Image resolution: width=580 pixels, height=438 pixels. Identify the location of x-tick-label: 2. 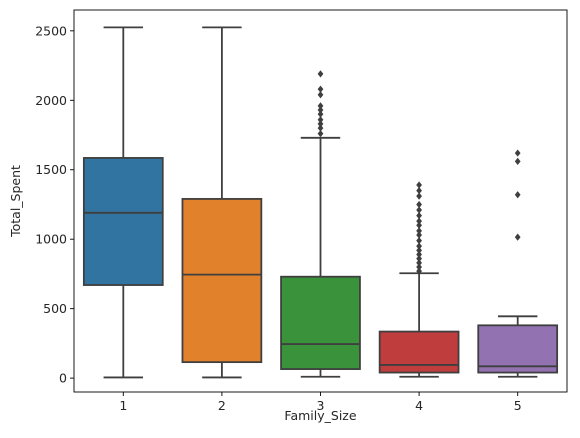
(222, 405).